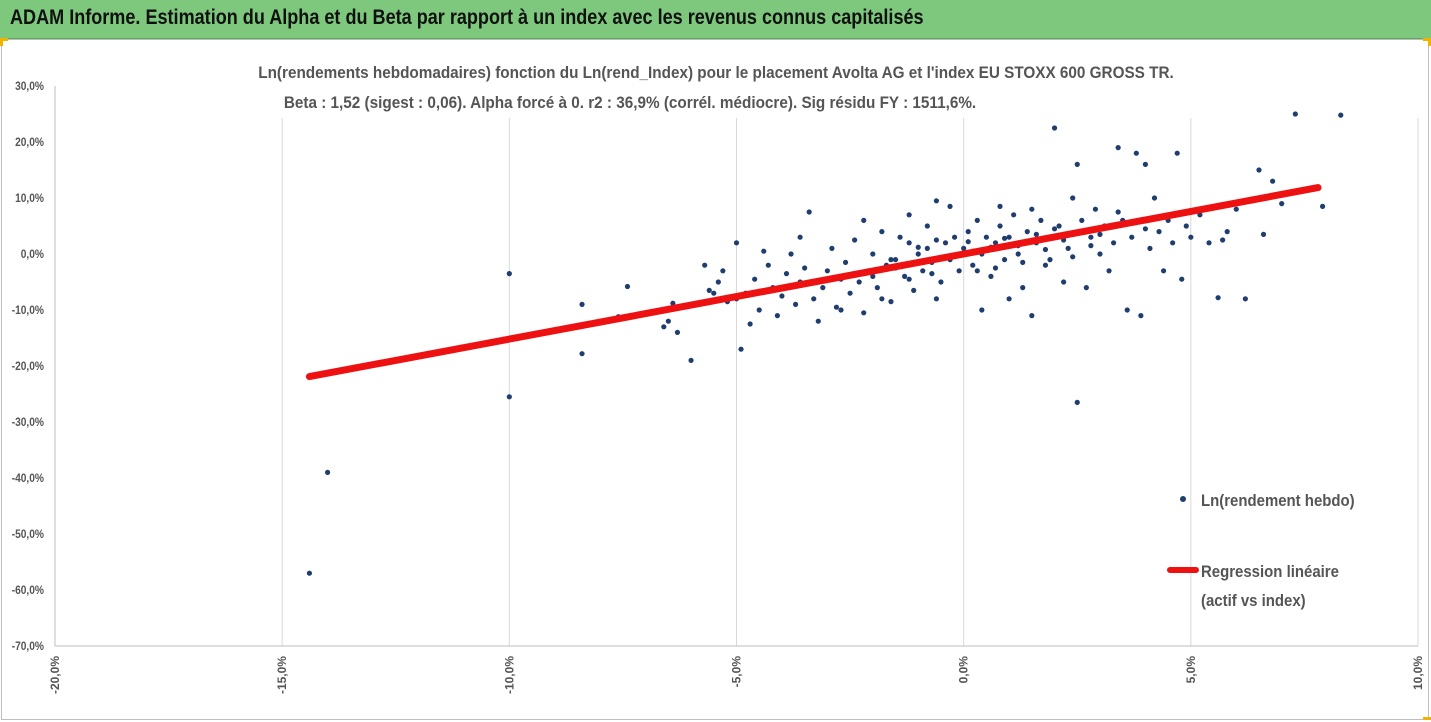 The image size is (1431, 722). What do you see at coordinates (1427, 718) in the screenshot?
I see `corner-accent-bottom-right` at bounding box center [1427, 718].